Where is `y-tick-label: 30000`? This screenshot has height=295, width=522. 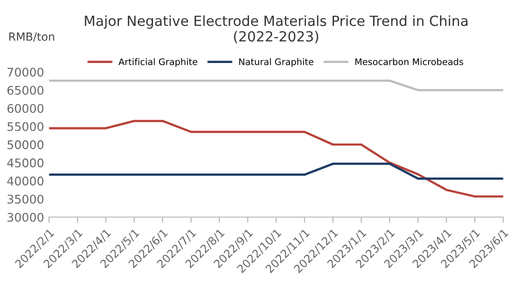 y-tick-label: 30000 is located at coordinates (26, 217).